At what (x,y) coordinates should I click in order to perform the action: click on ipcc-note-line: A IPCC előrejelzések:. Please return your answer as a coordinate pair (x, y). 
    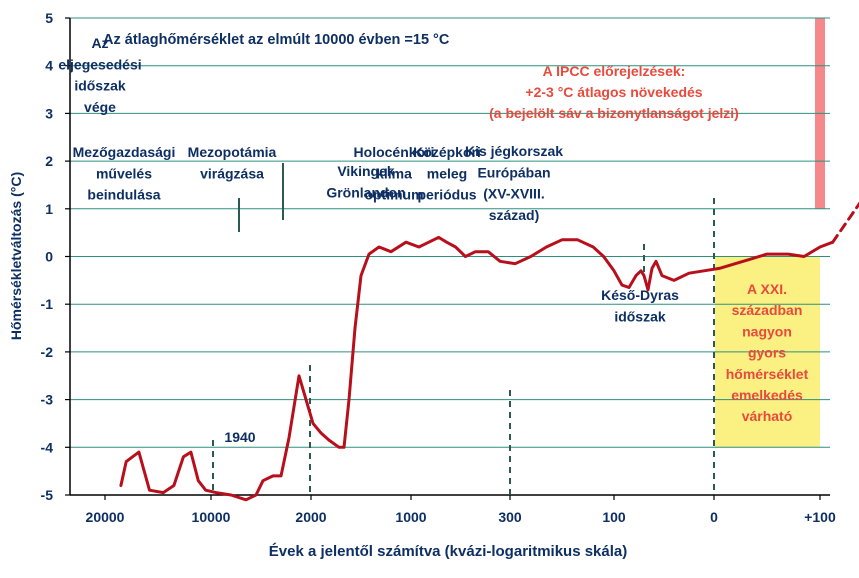
    Looking at the image, I should click on (614, 71).